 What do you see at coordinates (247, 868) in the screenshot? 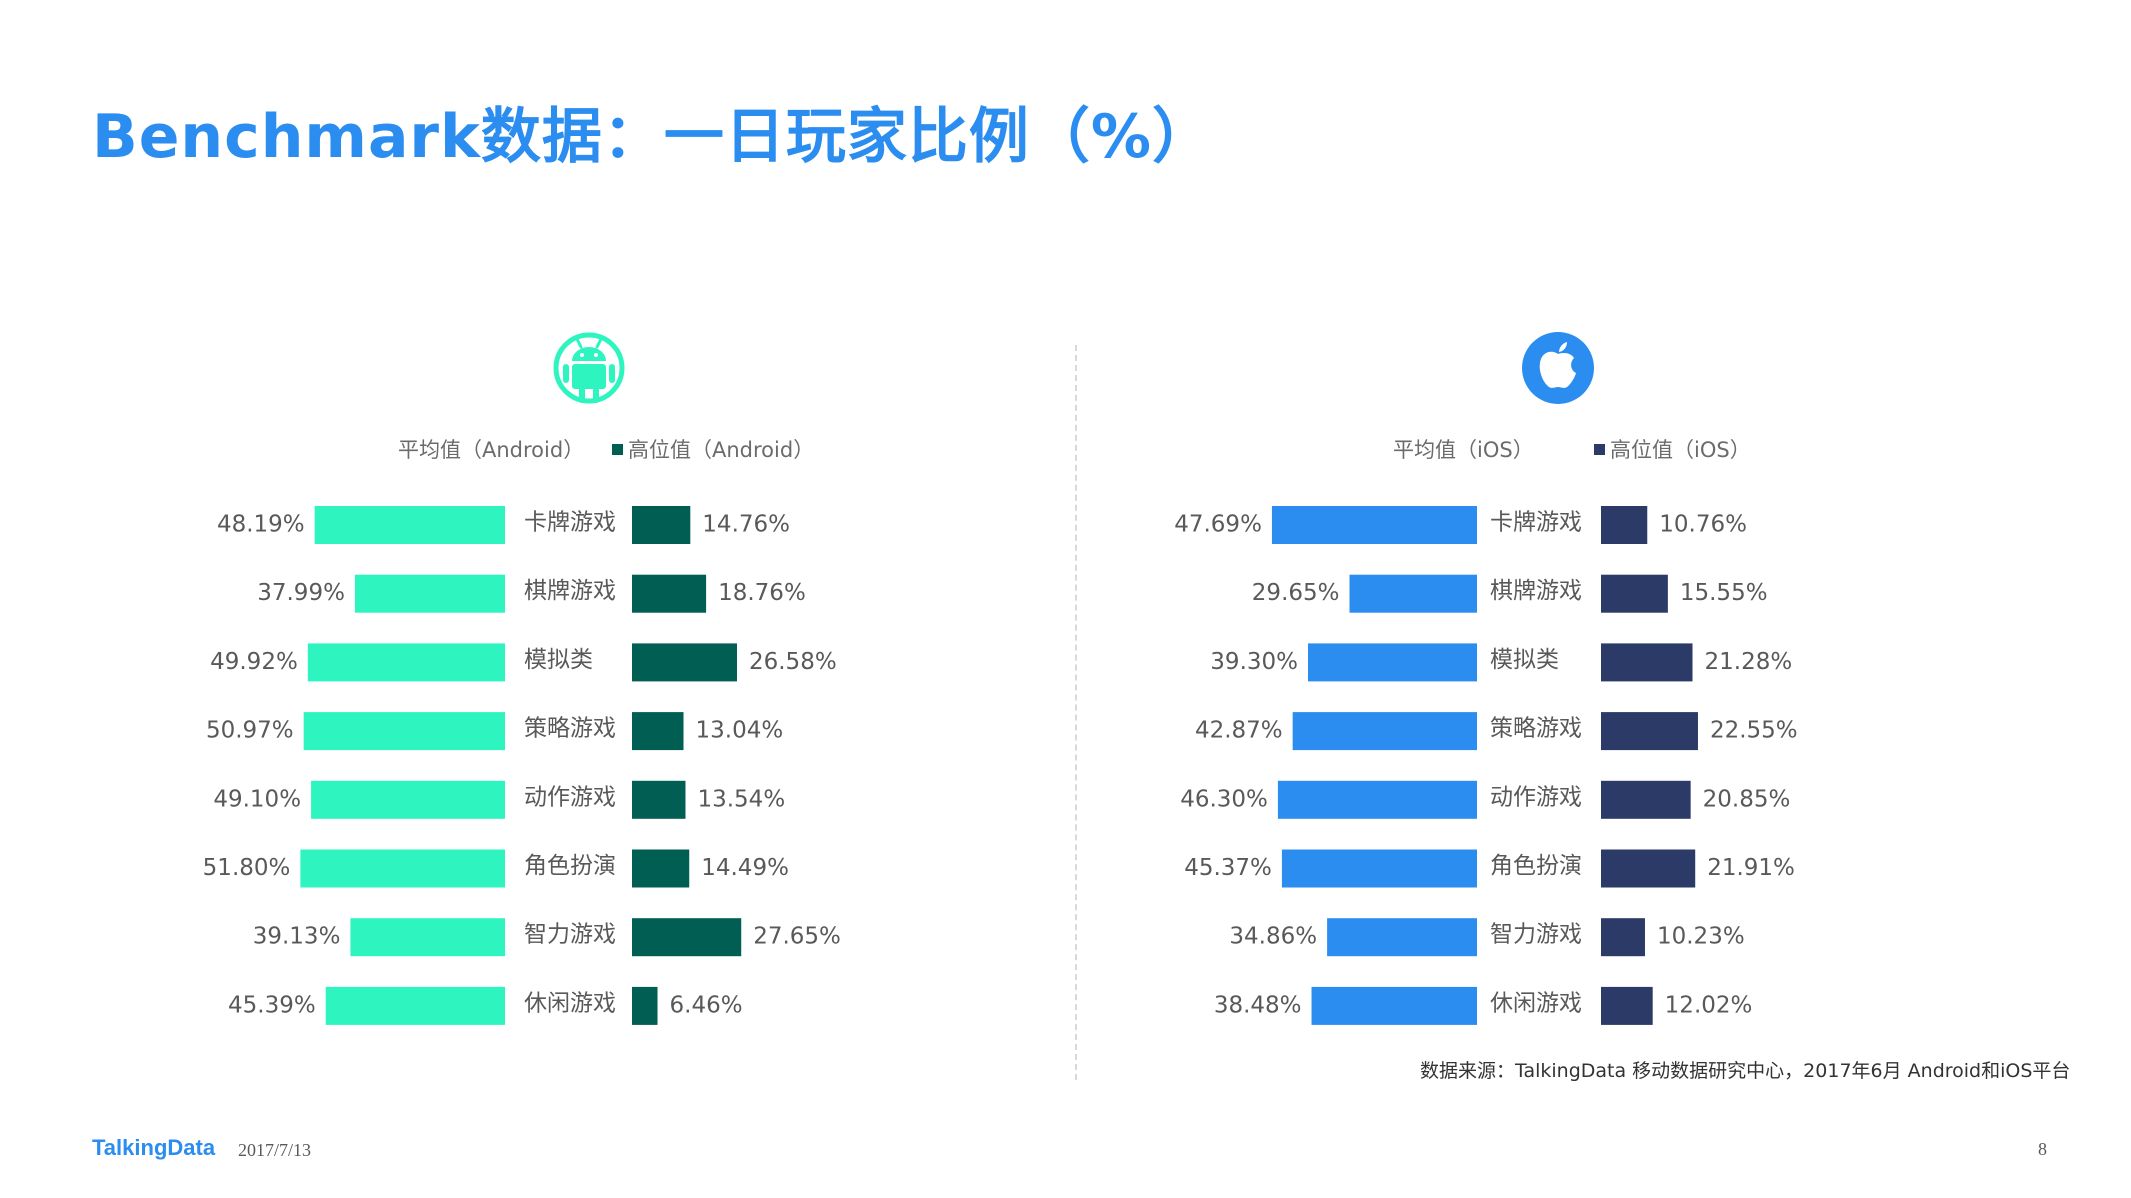
I see `data-label-average: 51.80%` at bounding box center [247, 868].